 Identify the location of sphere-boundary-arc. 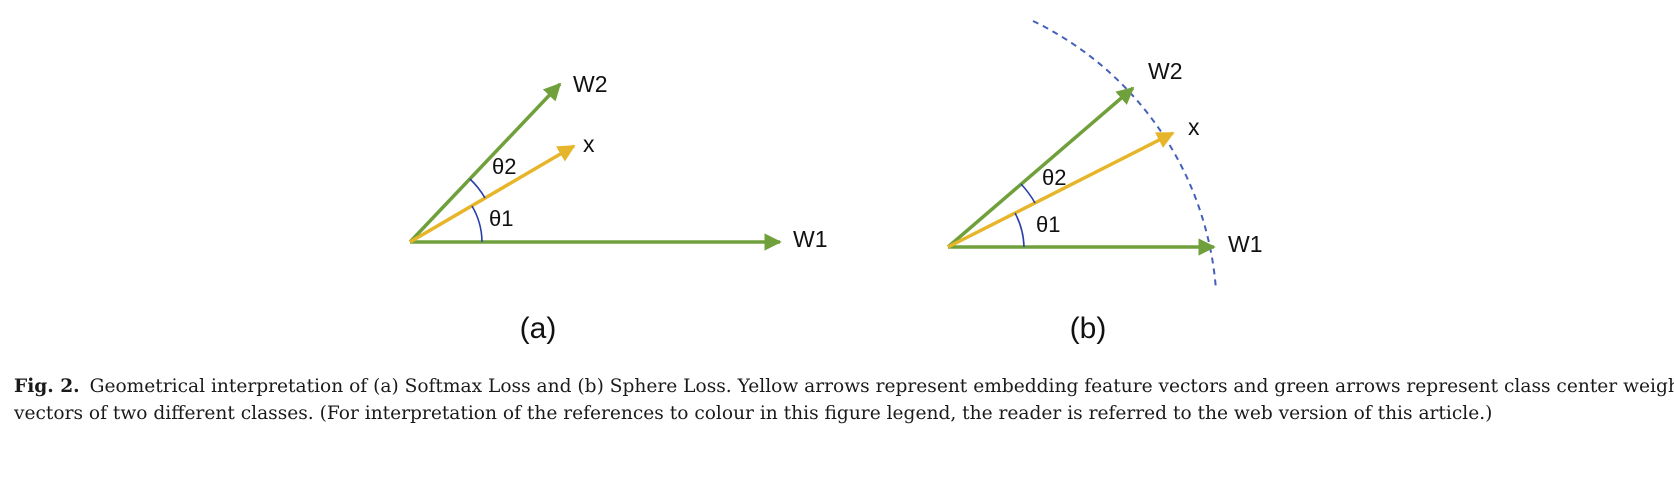
(1124, 155).